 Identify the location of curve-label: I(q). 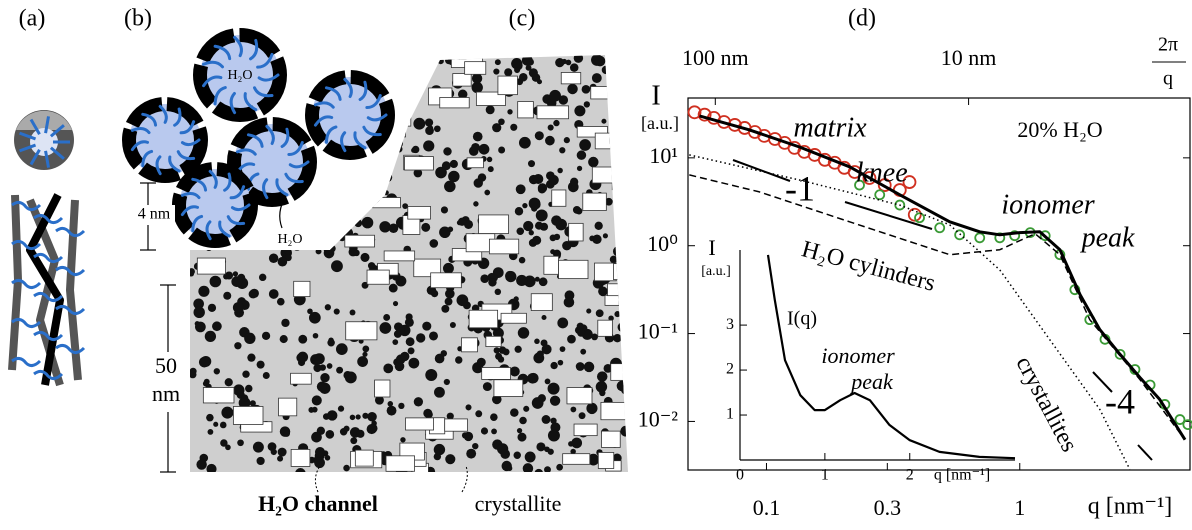
(802, 319).